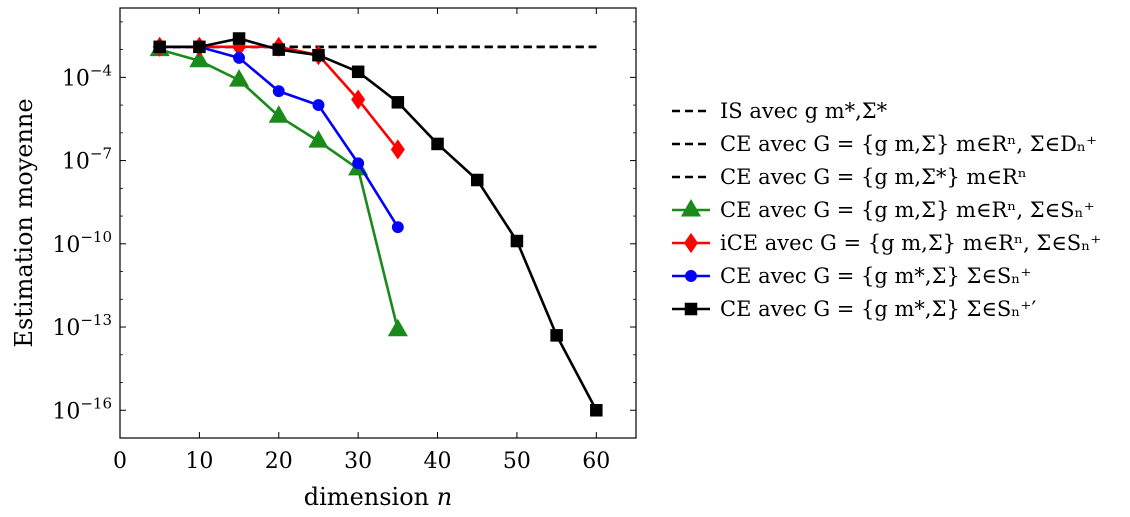  Describe the element at coordinates (199, 461) in the screenshot. I see `x-tick-label: 10` at that location.